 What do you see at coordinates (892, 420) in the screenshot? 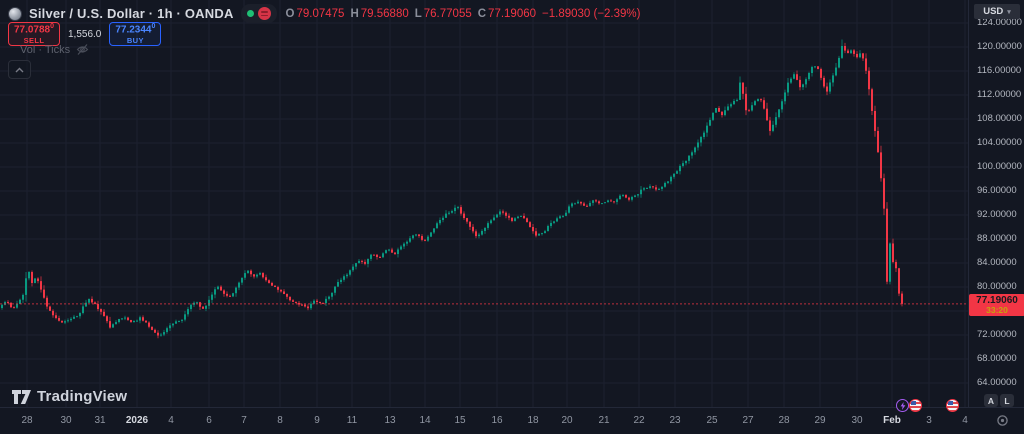
I see `time-axis-tick: Feb` at bounding box center [892, 420].